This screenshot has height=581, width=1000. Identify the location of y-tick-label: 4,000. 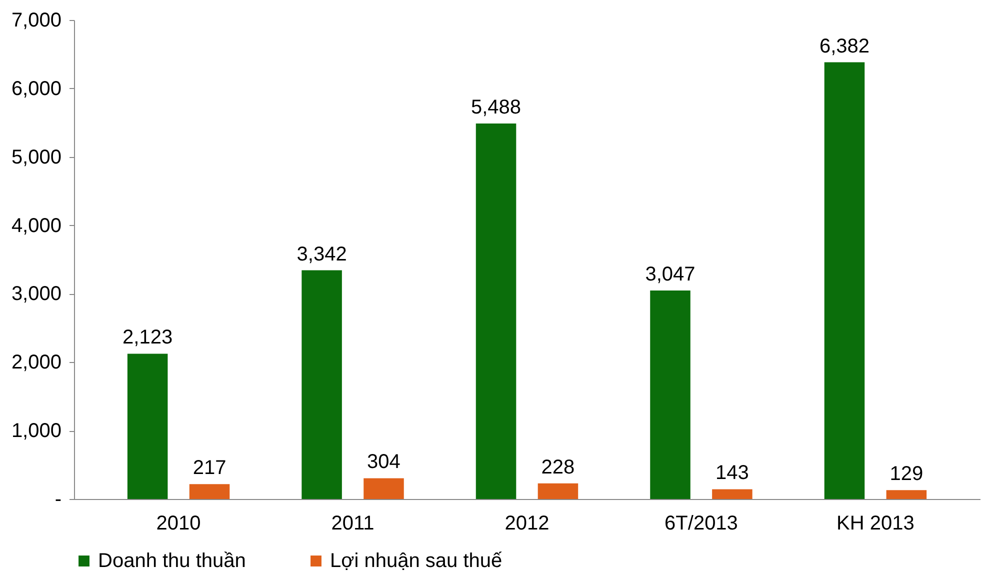
(36, 225).